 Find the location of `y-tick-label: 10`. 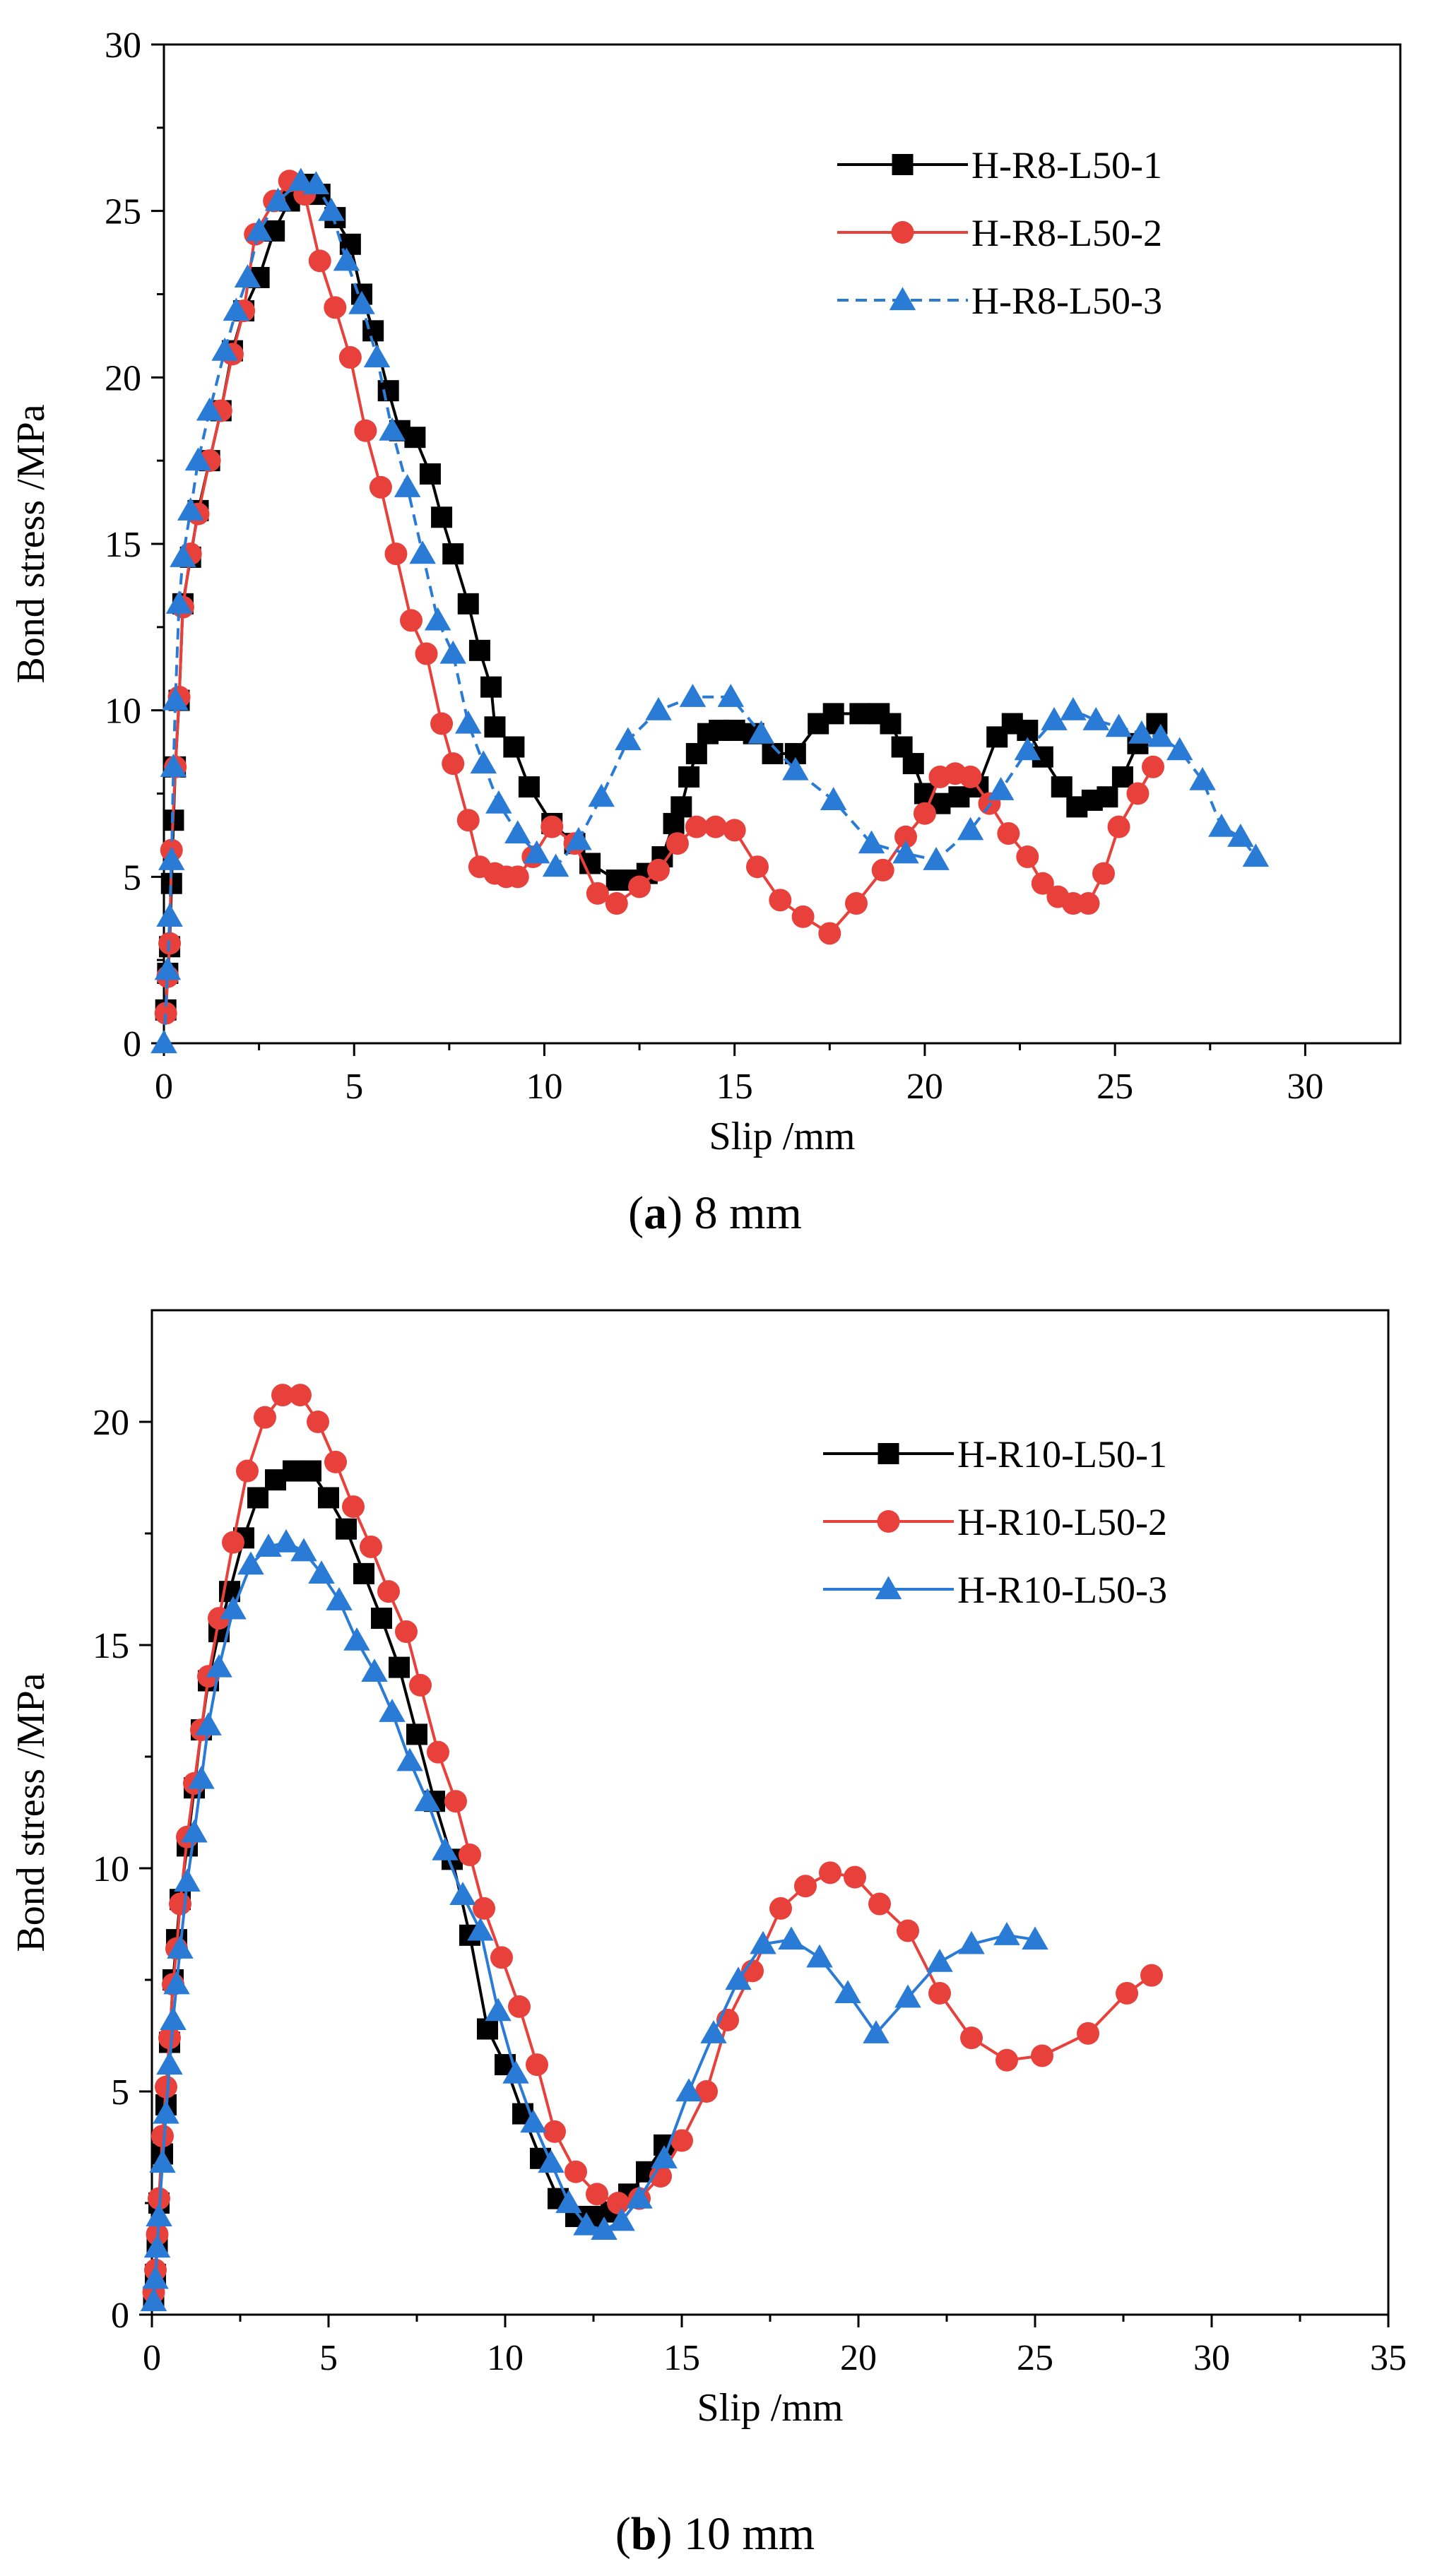

y-tick-label: 10 is located at coordinates (123, 712).